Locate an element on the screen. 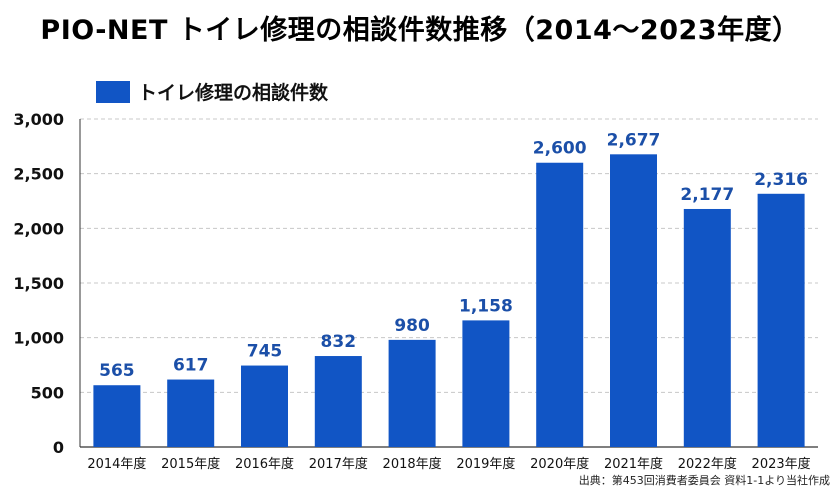 The width and height of the screenshot is (840, 491). data-label: 745 is located at coordinates (265, 352).